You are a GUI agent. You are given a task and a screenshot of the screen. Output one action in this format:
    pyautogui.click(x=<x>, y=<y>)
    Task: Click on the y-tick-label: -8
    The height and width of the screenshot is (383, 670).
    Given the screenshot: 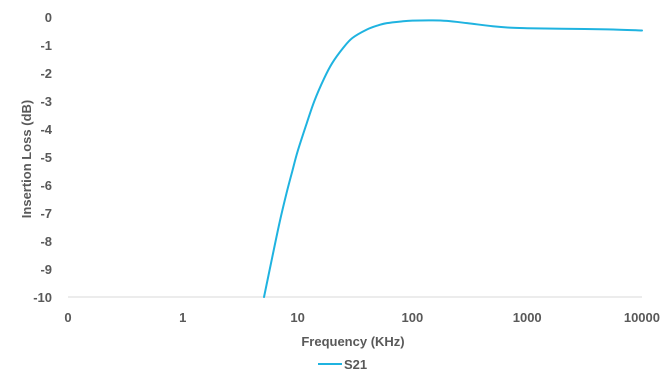 What is the action you would take?
    pyautogui.click(x=46, y=241)
    